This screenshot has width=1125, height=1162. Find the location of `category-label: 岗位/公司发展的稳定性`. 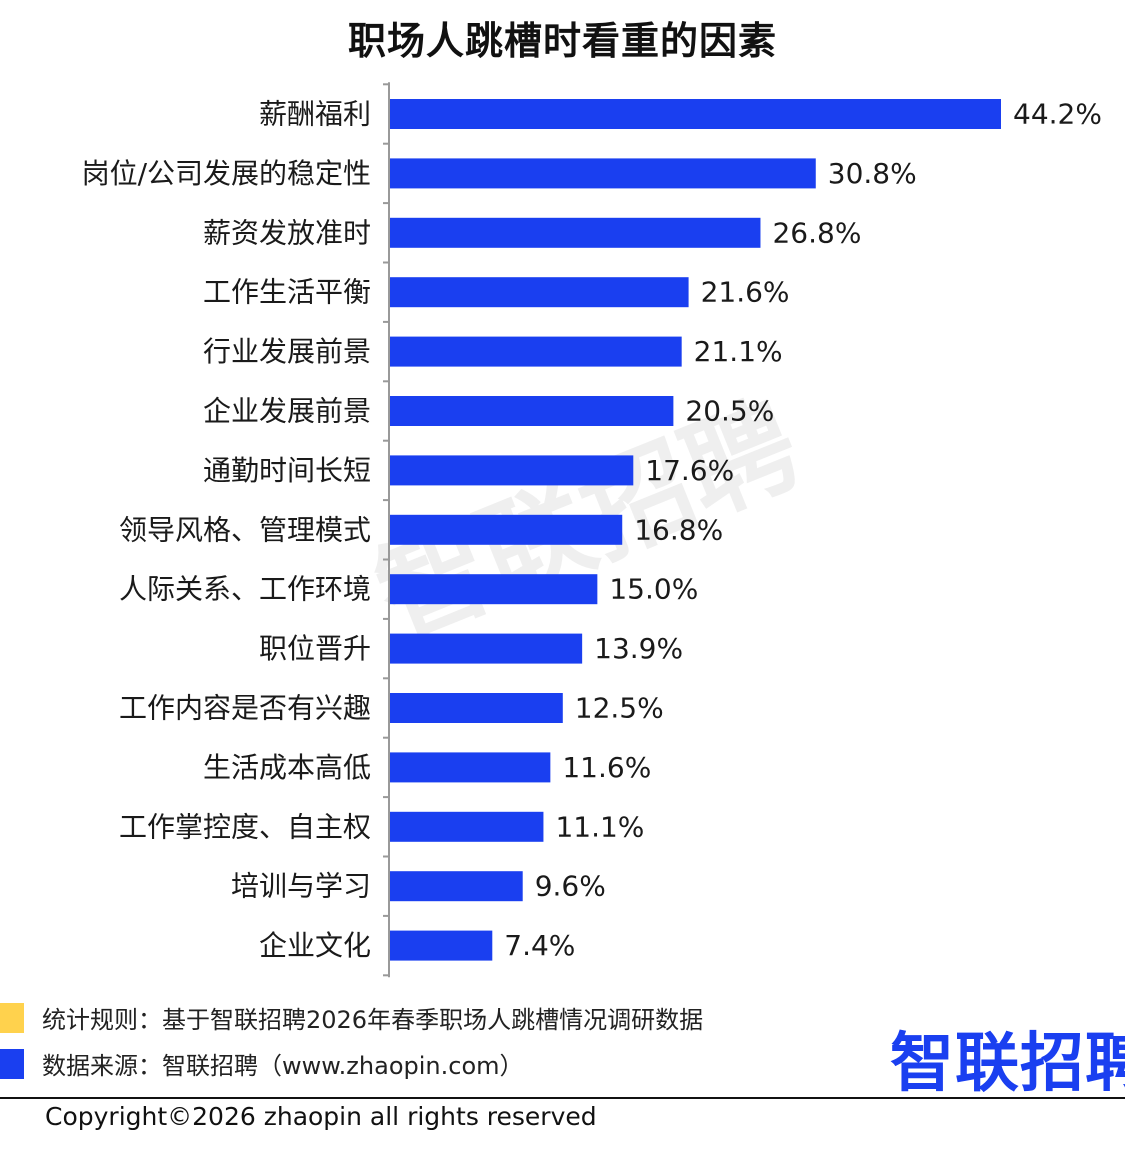

category-label: 岗位/公司发展的稳定性 is located at coordinates (226, 173).